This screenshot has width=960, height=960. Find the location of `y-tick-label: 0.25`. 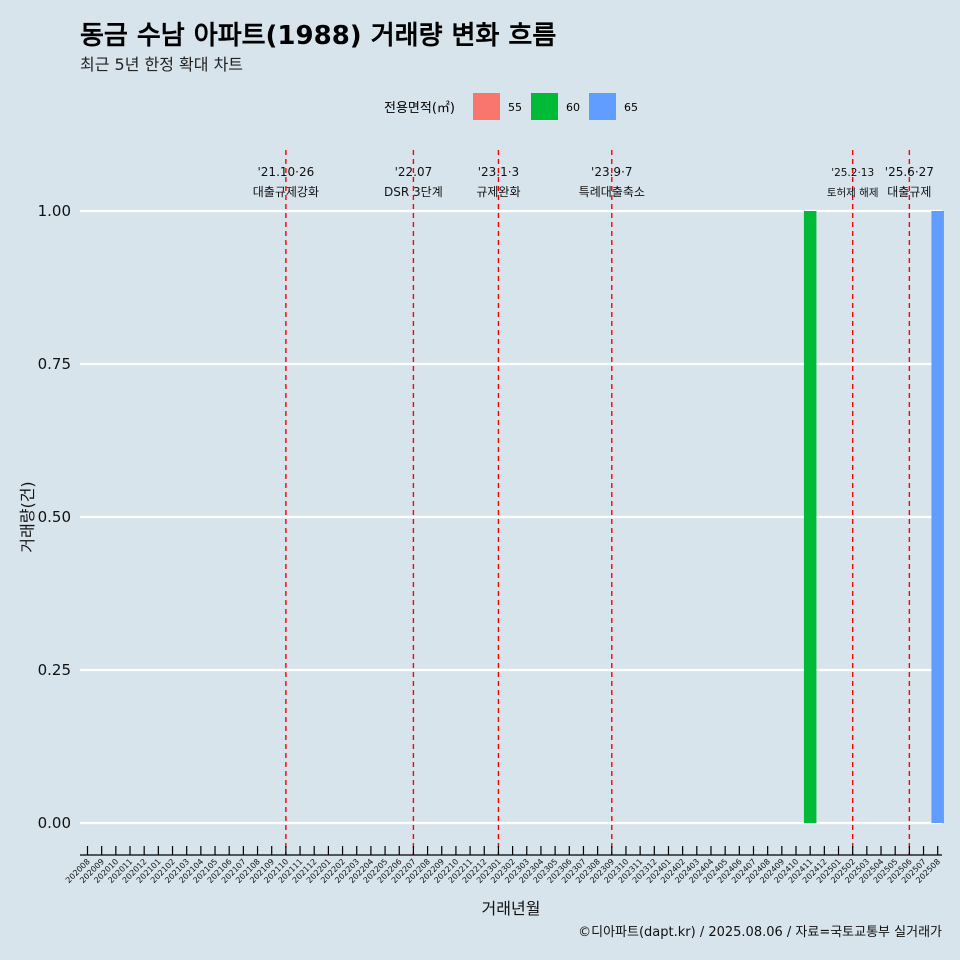

y-tick-label: 0.25 is located at coordinates (54, 670).